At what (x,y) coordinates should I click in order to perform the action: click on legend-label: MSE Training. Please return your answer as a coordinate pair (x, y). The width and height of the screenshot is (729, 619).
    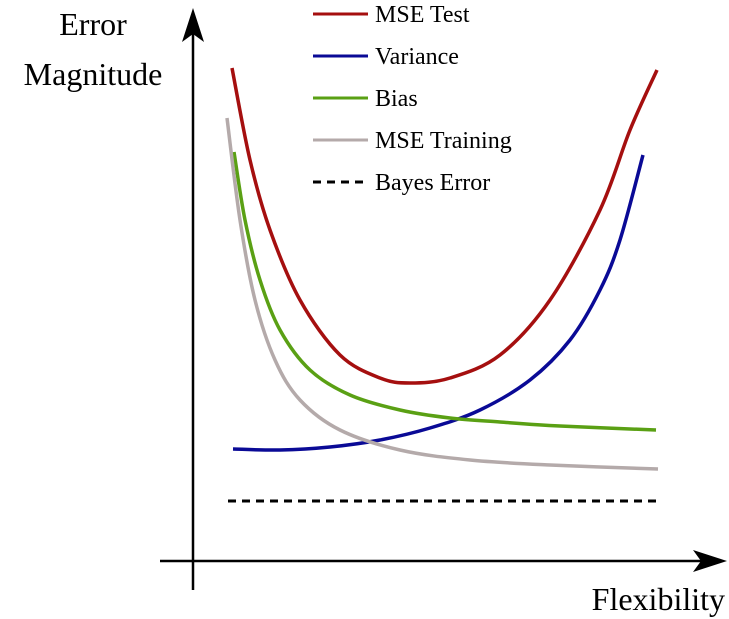
    Looking at the image, I should click on (443, 141).